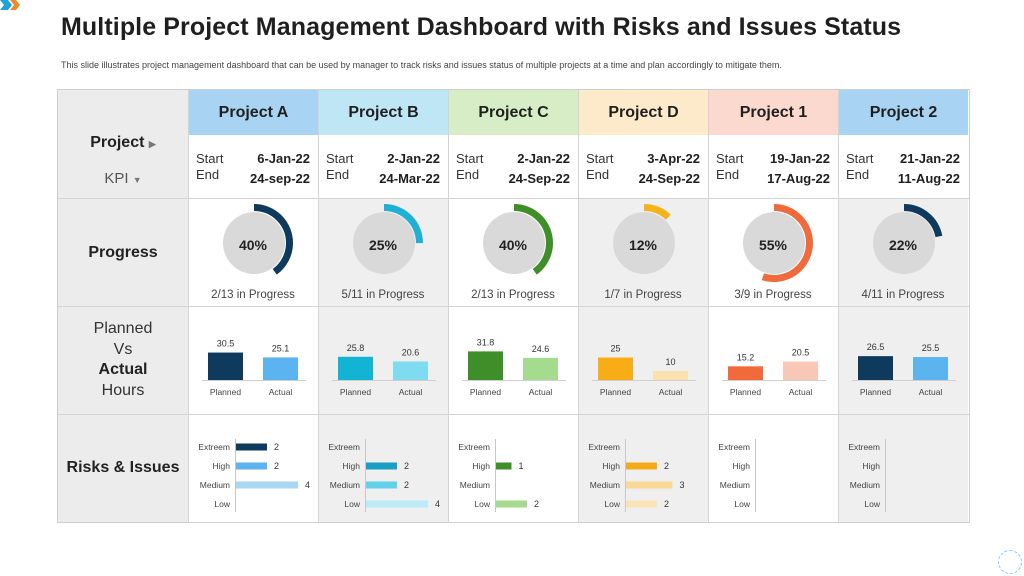  I want to click on start-date: 2-Jan-22, so click(413, 158).